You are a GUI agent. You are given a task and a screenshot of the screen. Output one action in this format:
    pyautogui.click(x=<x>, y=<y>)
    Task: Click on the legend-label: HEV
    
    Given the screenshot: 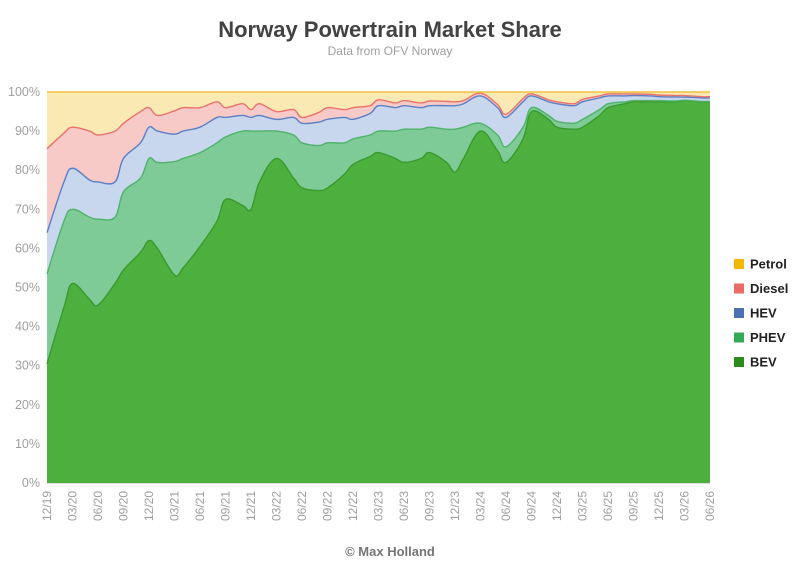 What is the action you would take?
    pyautogui.click(x=763, y=313)
    